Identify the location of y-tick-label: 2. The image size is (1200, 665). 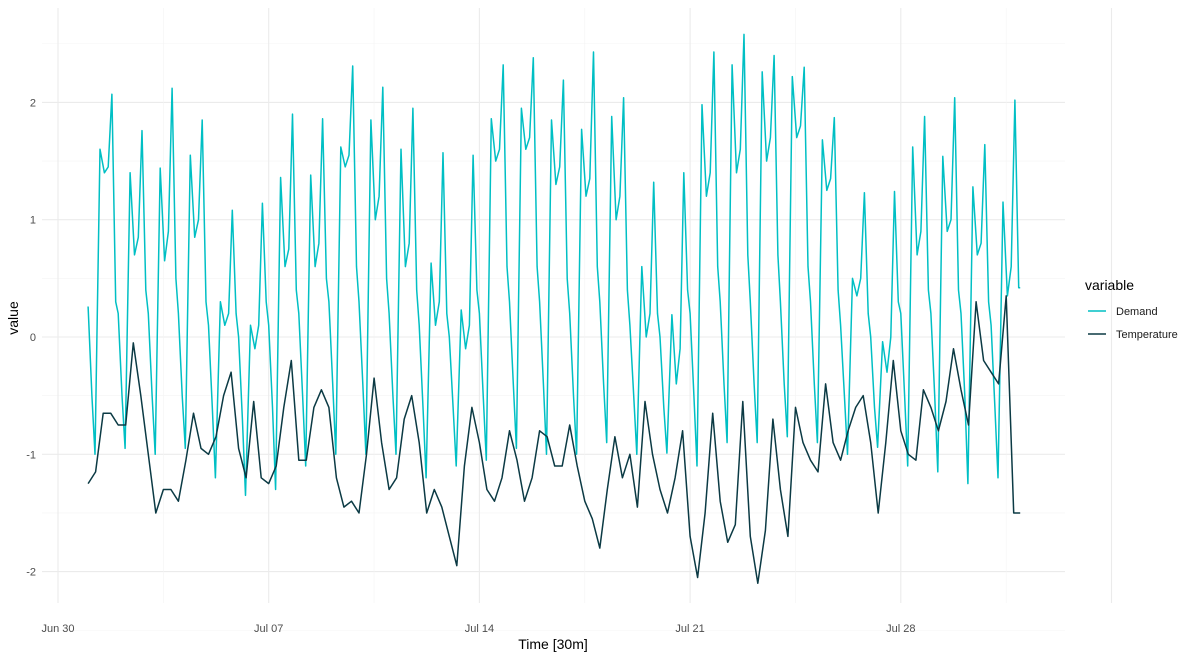
(33, 103).